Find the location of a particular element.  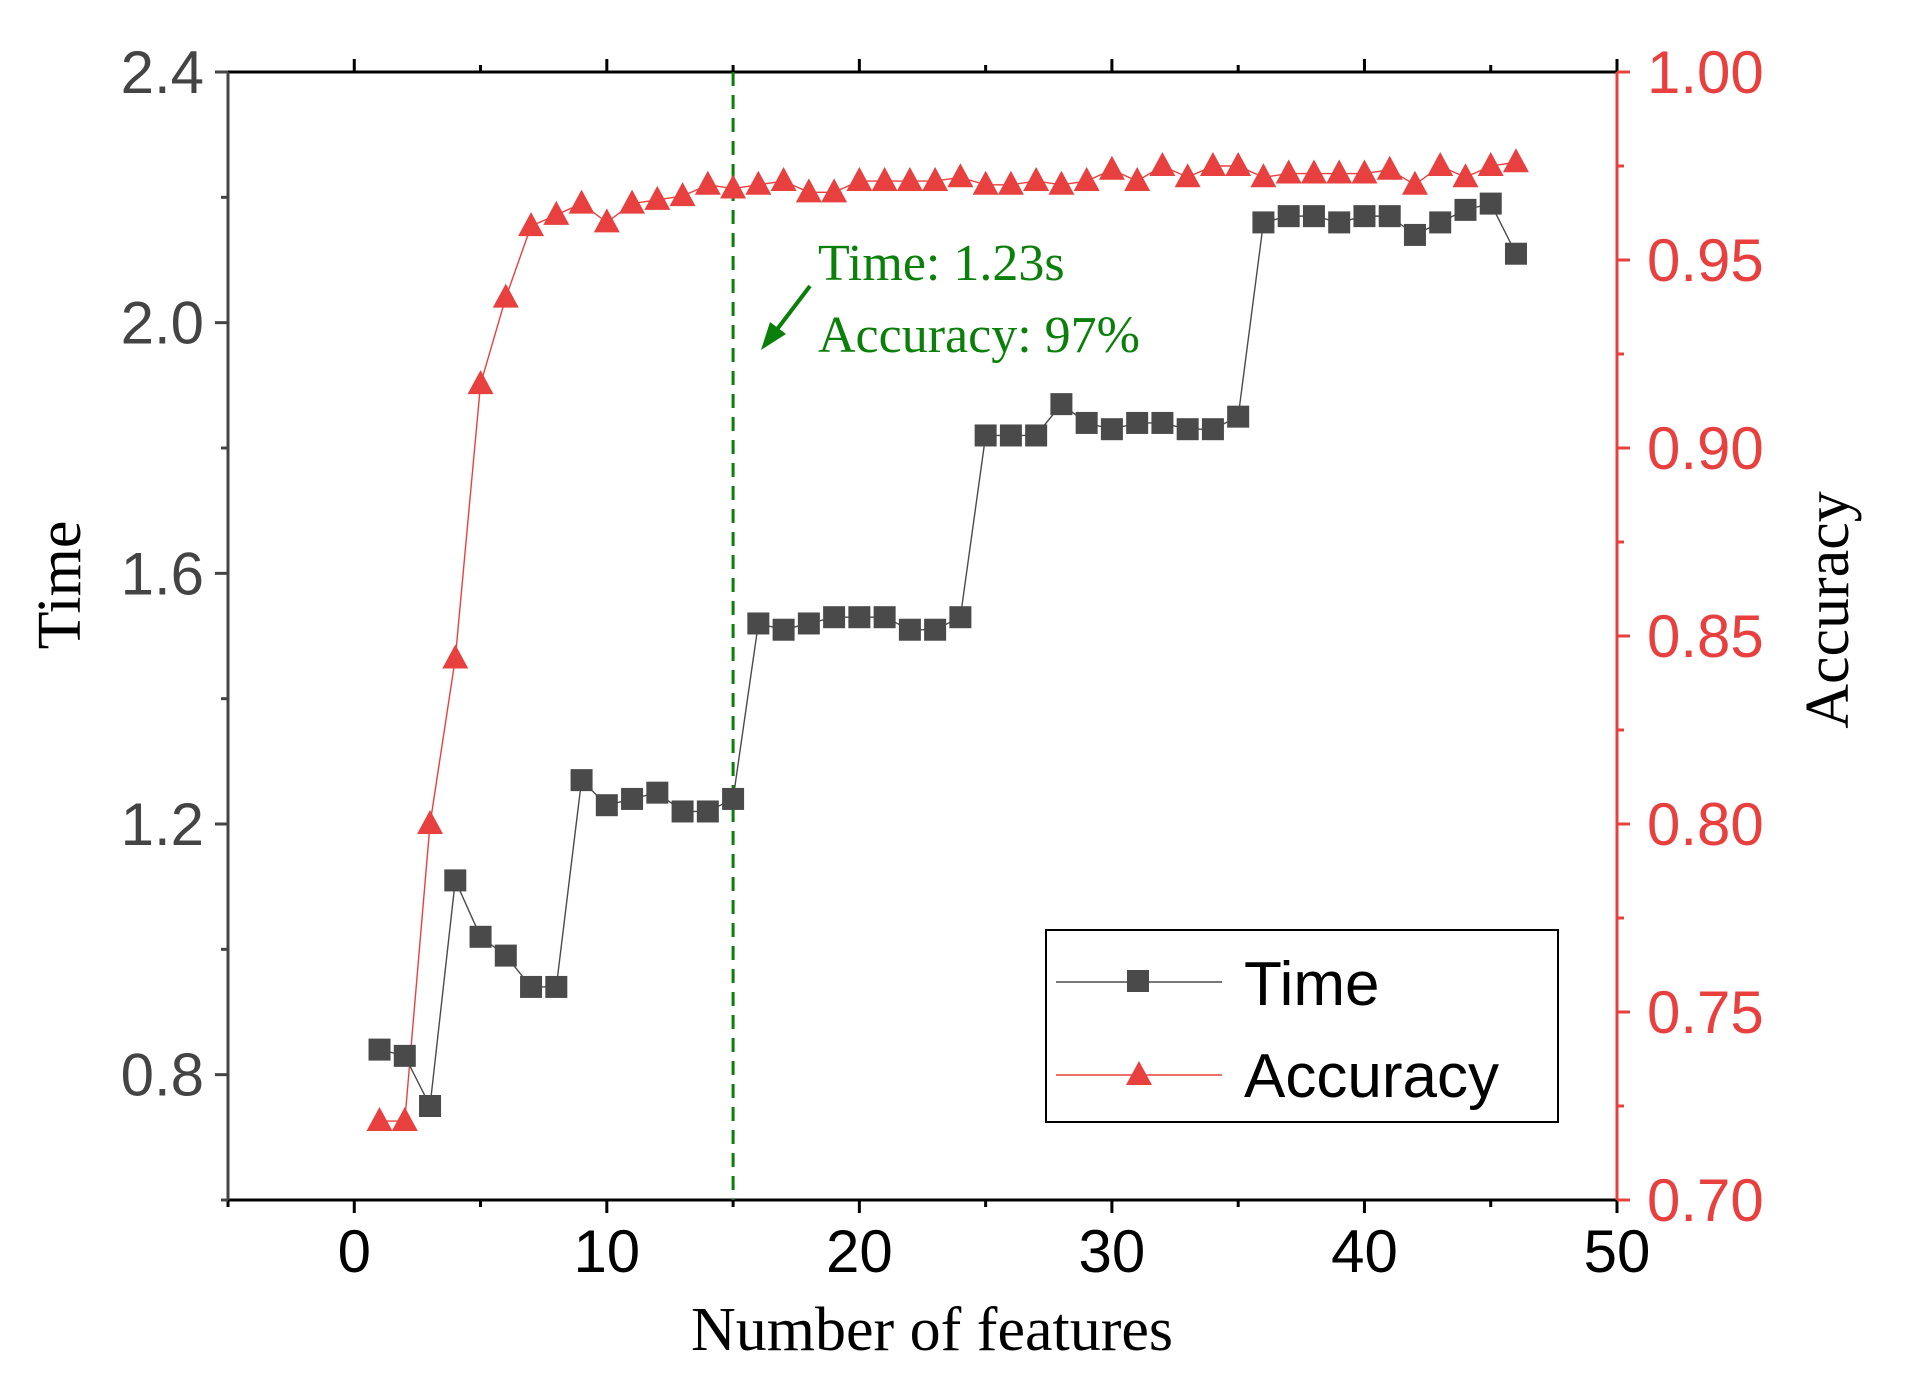

annotation-time: Time: 1.23s is located at coordinates (941, 263).